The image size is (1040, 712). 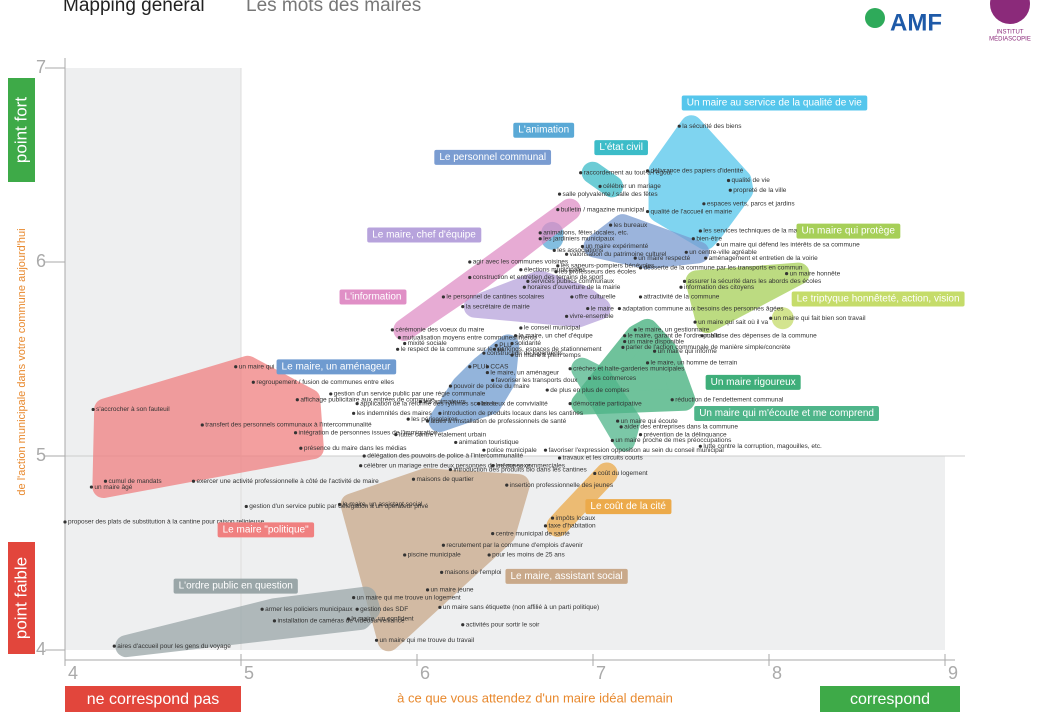 What do you see at coordinates (607, 403) in the screenshot?
I see `point-label: démocratie participative` at bounding box center [607, 403].